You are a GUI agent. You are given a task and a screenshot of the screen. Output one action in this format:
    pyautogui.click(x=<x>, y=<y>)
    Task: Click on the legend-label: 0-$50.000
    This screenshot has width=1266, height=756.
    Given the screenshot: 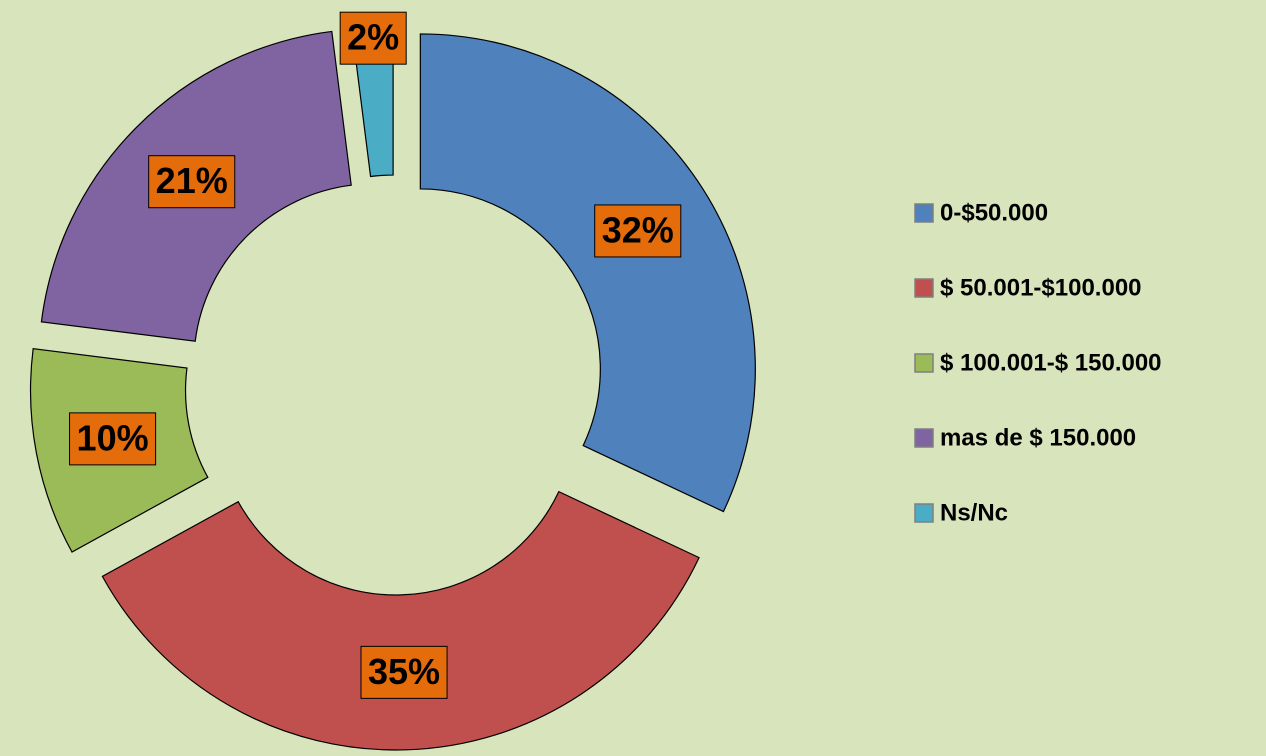 What is the action you would take?
    pyautogui.click(x=994, y=212)
    